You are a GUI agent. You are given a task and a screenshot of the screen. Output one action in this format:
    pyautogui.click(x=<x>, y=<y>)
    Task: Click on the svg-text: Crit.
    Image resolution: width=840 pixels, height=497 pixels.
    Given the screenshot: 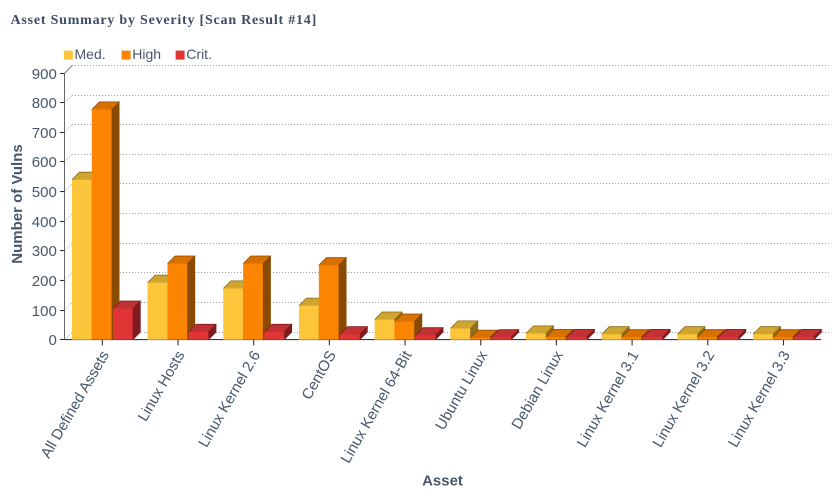 What is the action you would take?
    pyautogui.click(x=199, y=54)
    